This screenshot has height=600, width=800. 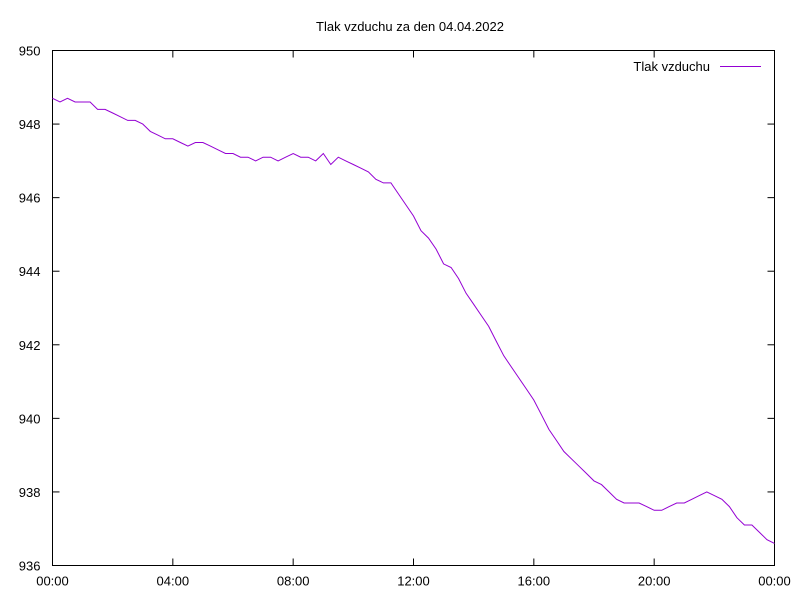 What do you see at coordinates (413, 581) in the screenshot?
I see `x-tick-label: 12:00` at bounding box center [413, 581].